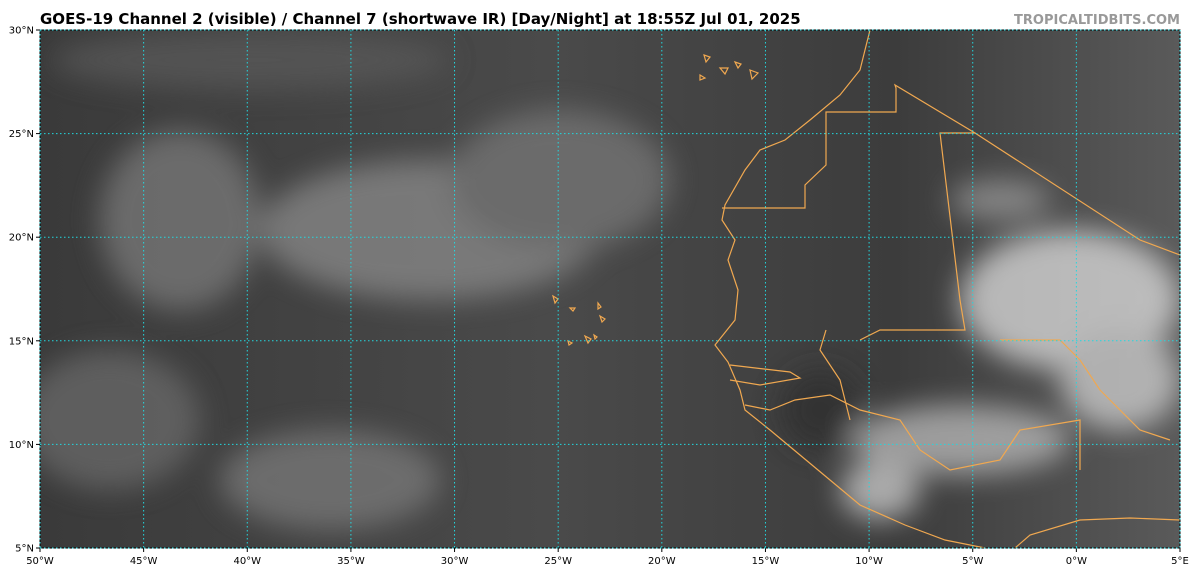 This screenshot has width=1200, height=571. Describe the element at coordinates (21, 134) in the screenshot. I see `y-tick-label: 25°N` at that location.